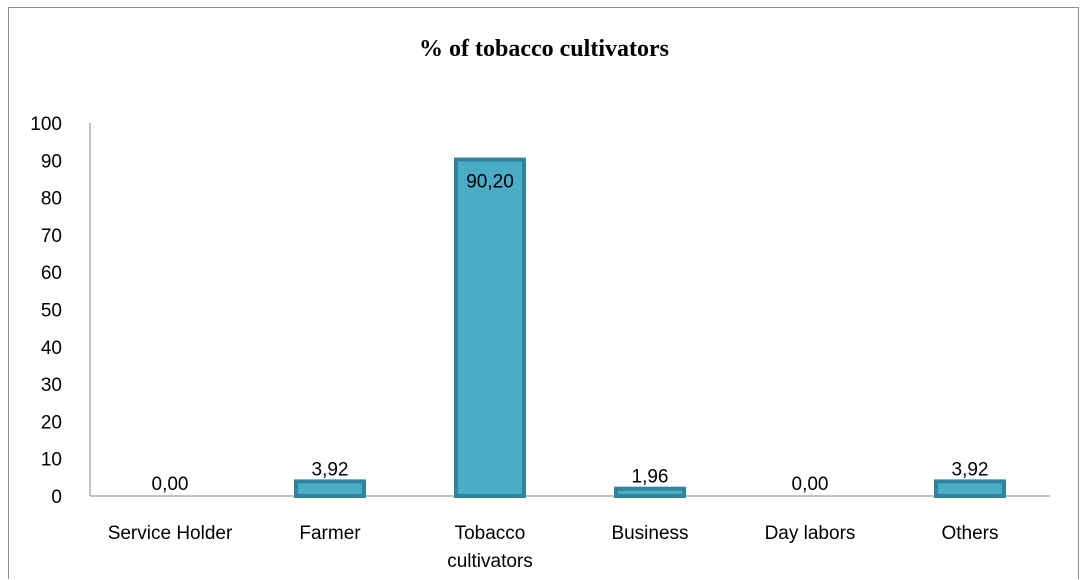 This screenshot has height=580, width=1088. Describe the element at coordinates (490, 182) in the screenshot. I see `data-label: 90,20` at that location.